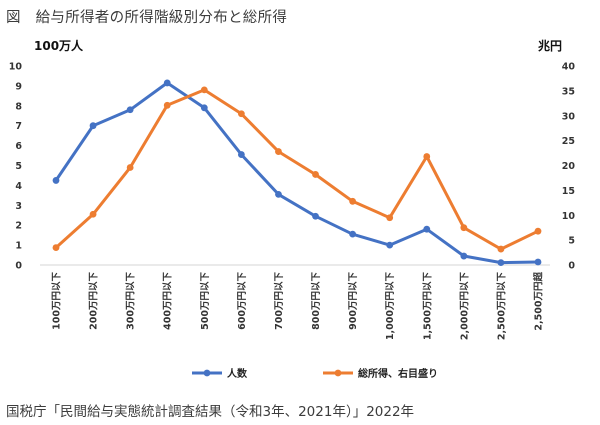  What do you see at coordinates (18, 226) in the screenshot?
I see `left-y-tick-label: 2` at bounding box center [18, 226].